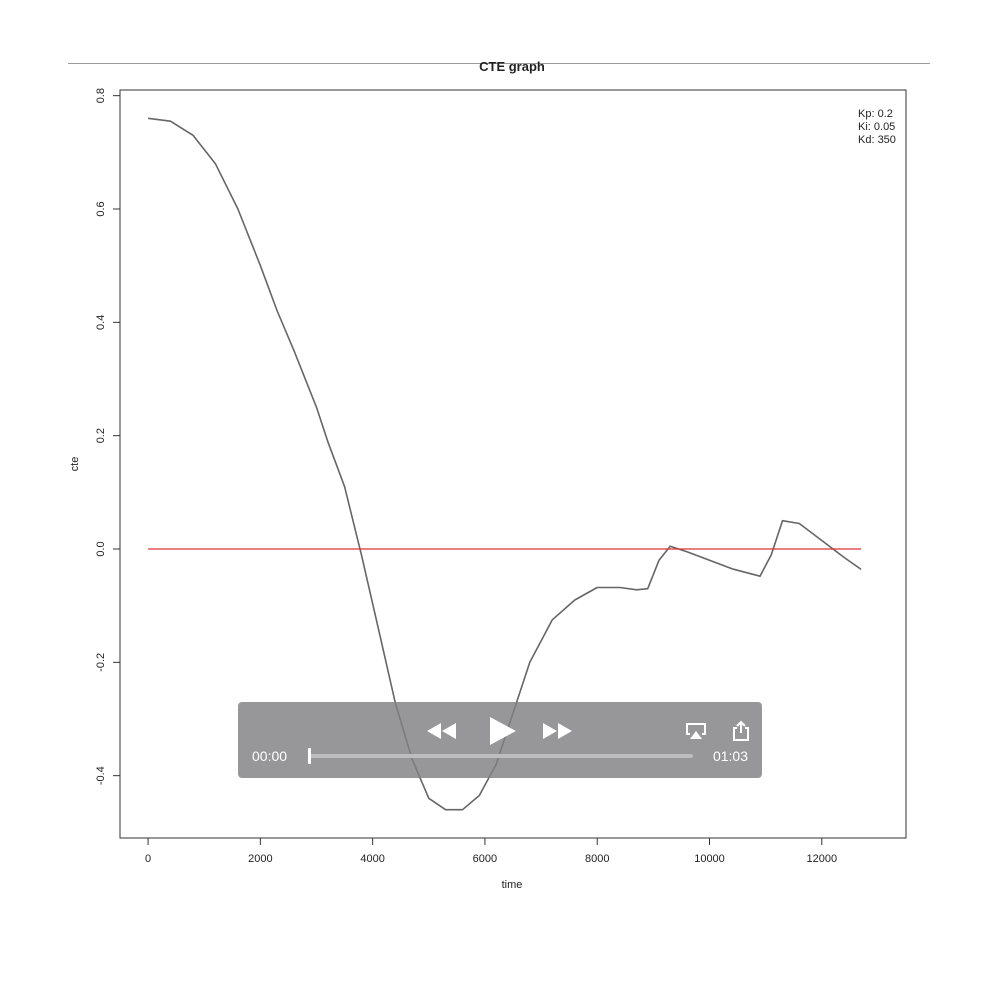 The width and height of the screenshot is (1000, 1000). Describe the element at coordinates (101, 435) in the screenshot. I see `y-tick-label: 0.2` at that location.